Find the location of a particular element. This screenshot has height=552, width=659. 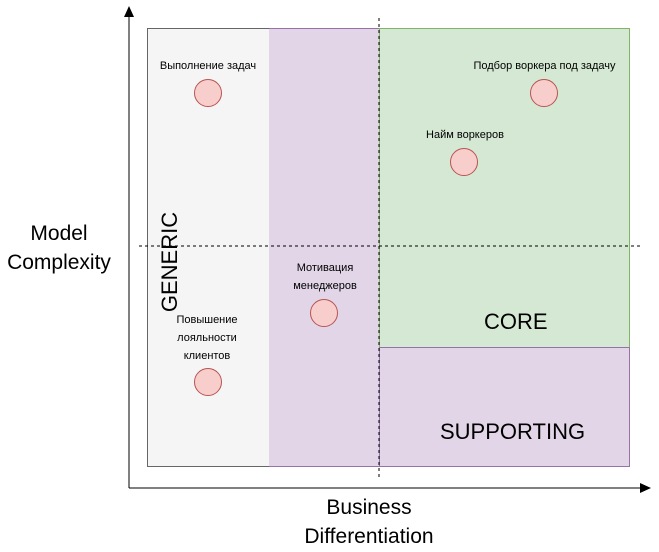

y-axis-arrow-icon is located at coordinates (129, 11).